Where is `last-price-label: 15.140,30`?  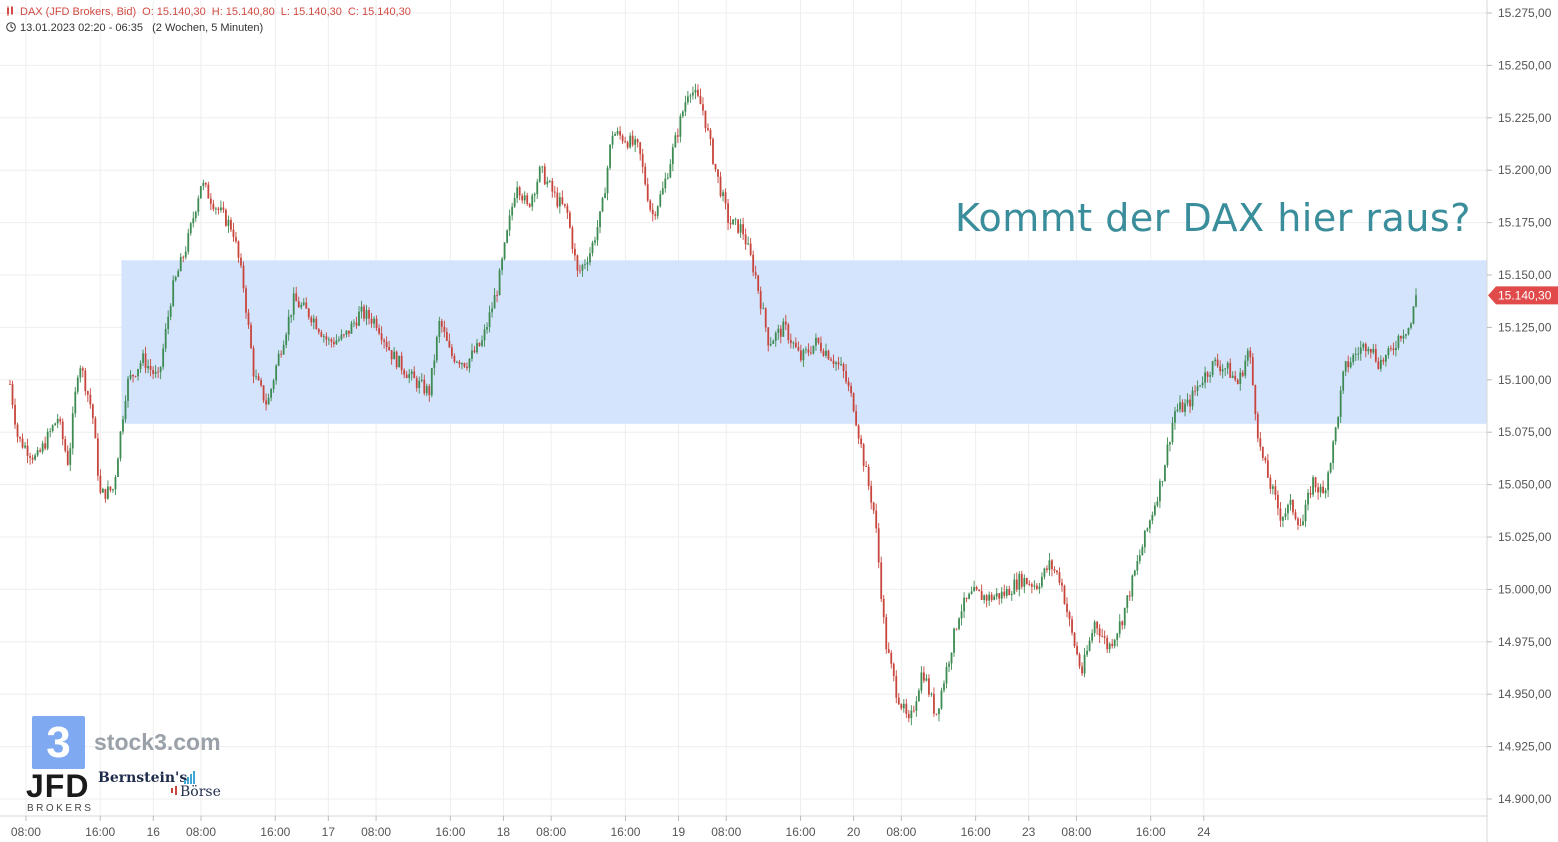
last-price-label: 15.140,30 is located at coordinates (1525, 295).